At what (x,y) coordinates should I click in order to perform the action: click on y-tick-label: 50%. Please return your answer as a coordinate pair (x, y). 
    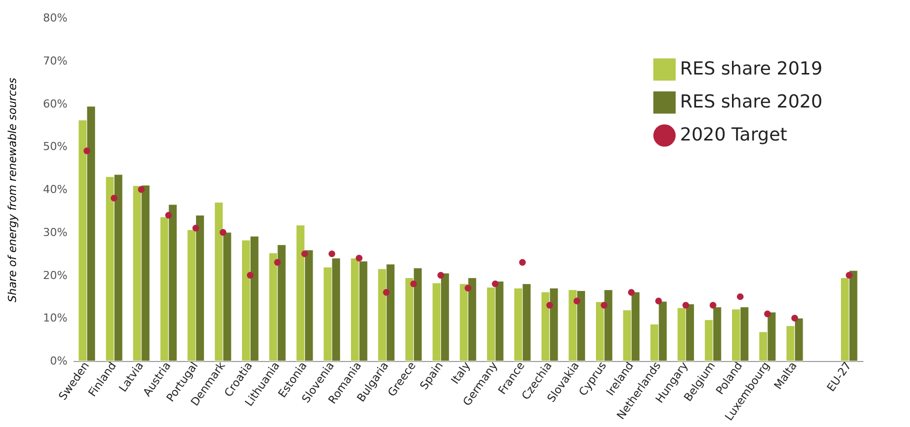
    Looking at the image, I should click on (55, 147).